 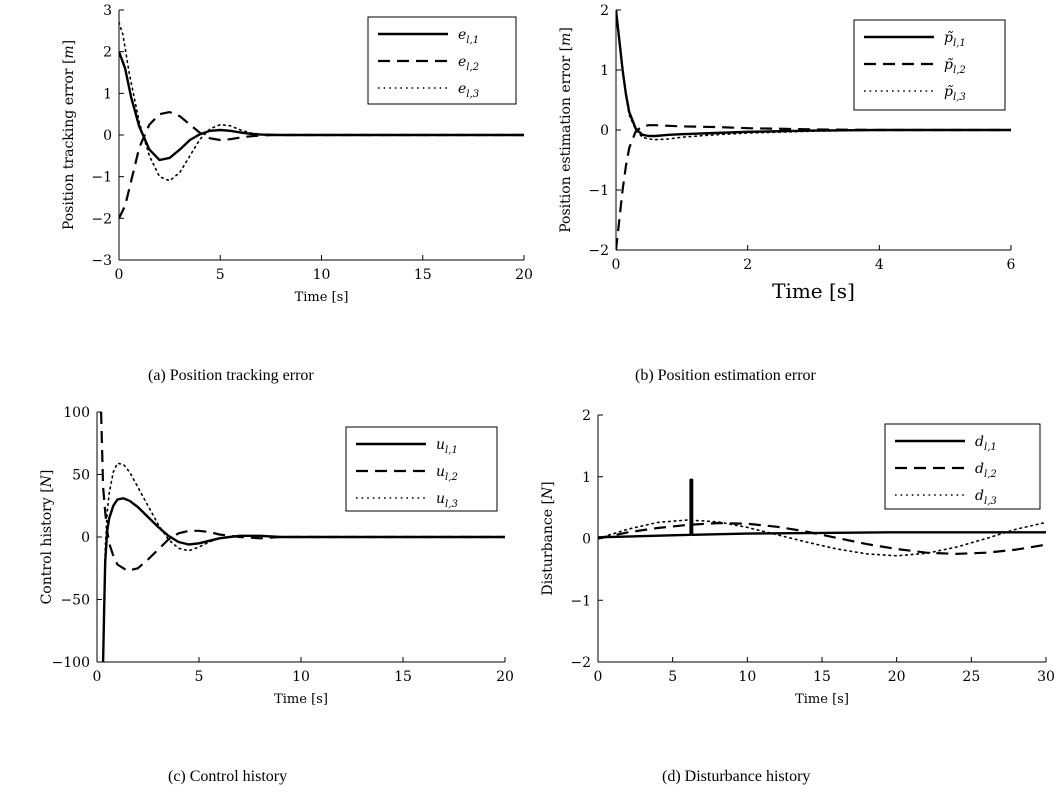 I want to click on y-axis-label: Position tracking error [m], so click(x=69, y=135).